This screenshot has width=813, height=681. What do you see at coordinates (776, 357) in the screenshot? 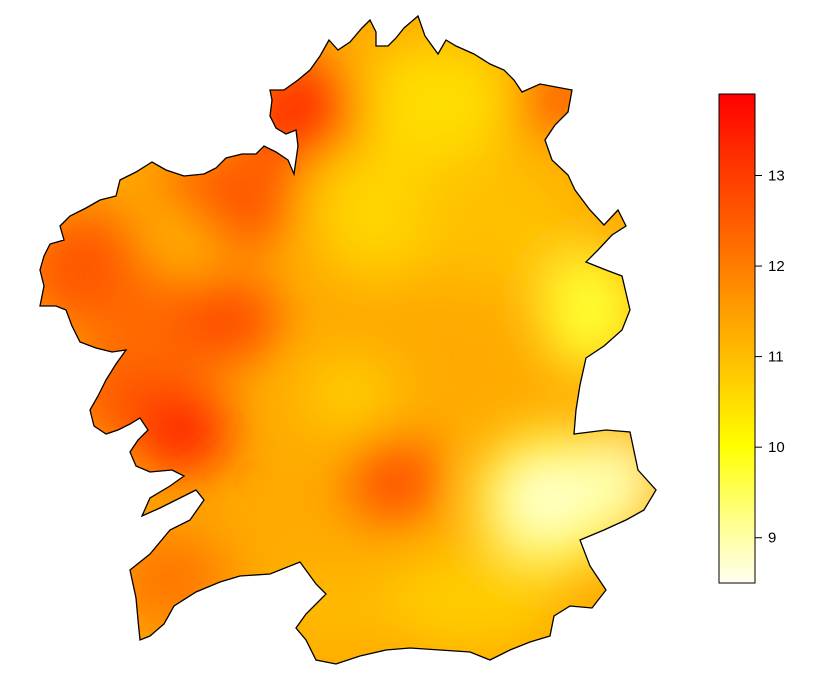
I see `colorbar-tick-label: 11` at bounding box center [776, 357].